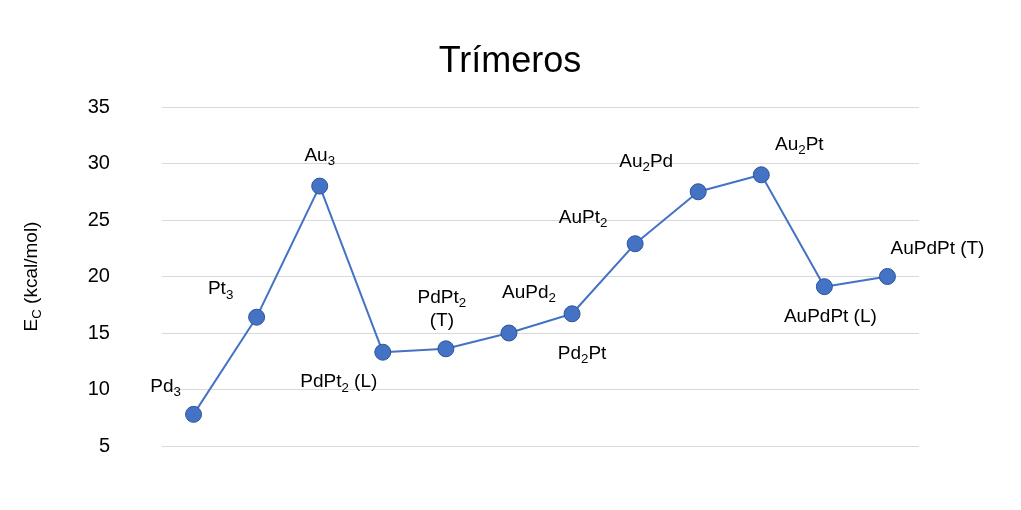  Describe the element at coordinates (32, 276) in the screenshot. I see `y-axis-title: EC (kcal/mol)` at that location.